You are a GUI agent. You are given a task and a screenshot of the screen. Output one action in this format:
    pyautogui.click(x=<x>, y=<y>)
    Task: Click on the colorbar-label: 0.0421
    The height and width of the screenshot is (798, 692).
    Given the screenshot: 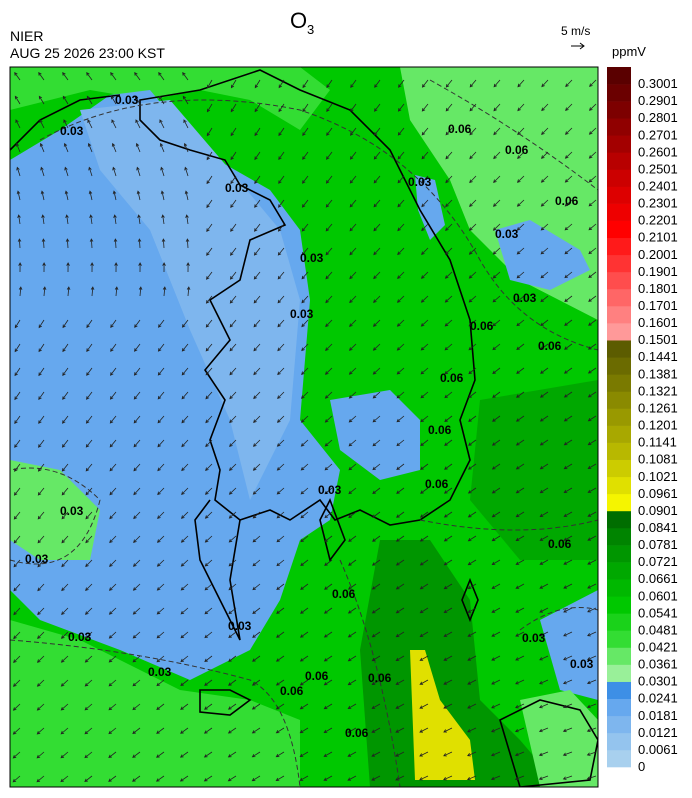 What is the action you would take?
    pyautogui.click(x=658, y=646)
    